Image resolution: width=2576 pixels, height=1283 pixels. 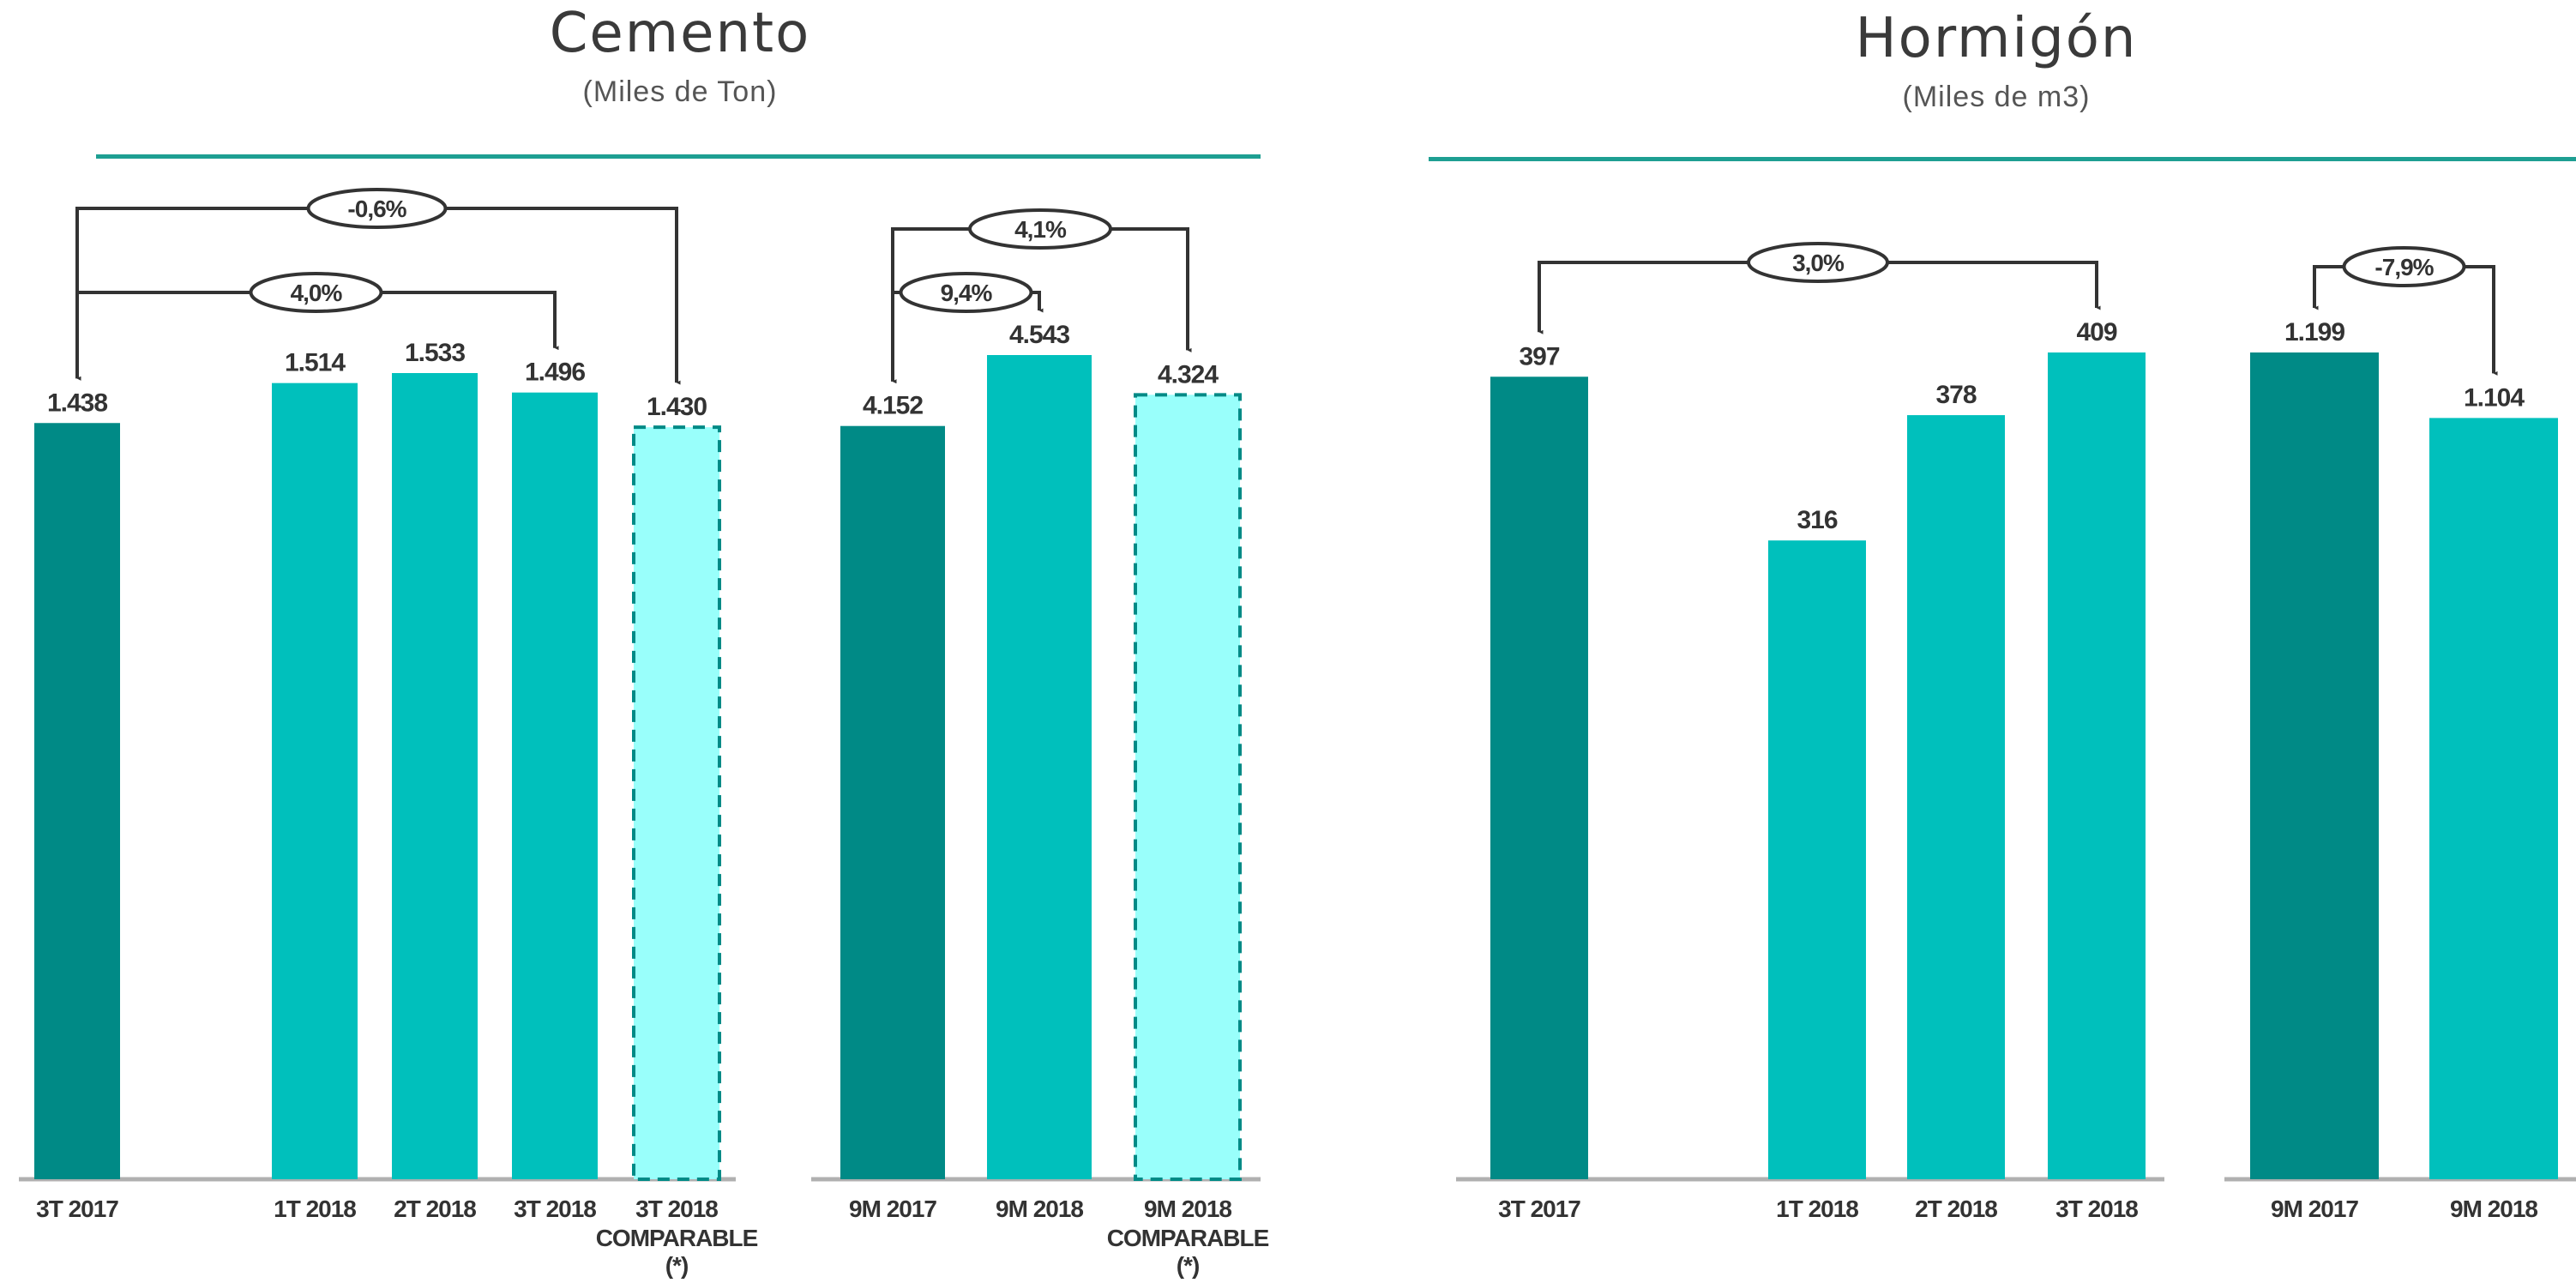 What do you see at coordinates (677, 407) in the screenshot?
I see `data-label: 1.430` at bounding box center [677, 407].